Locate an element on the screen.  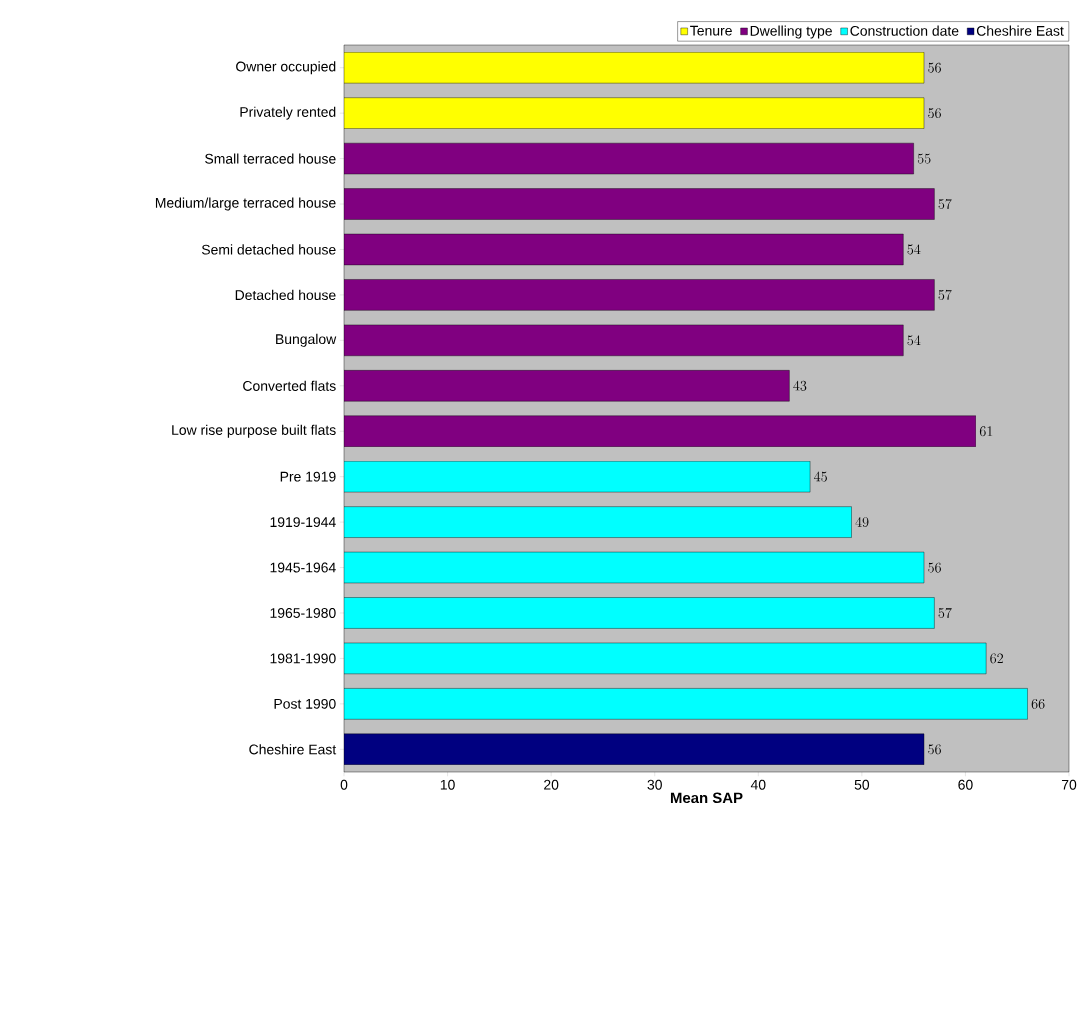
y-tick-label: Low rise purpose built flats is located at coordinates (254, 431).